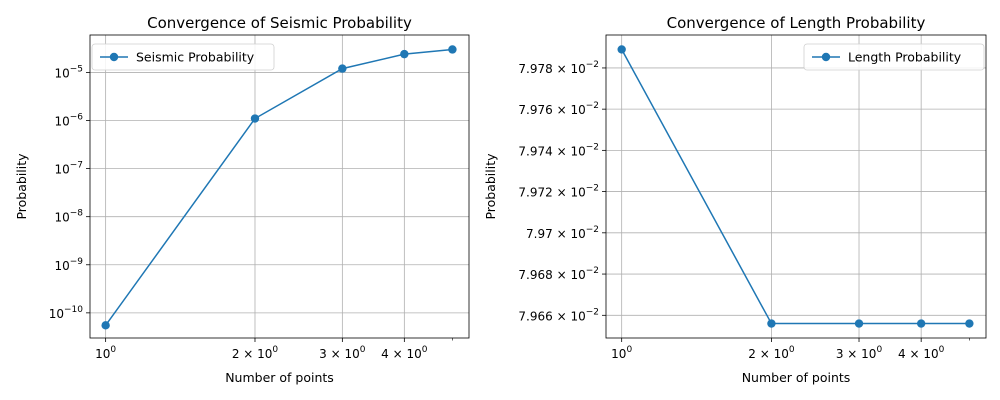 This screenshot has height=400, width=1000. What do you see at coordinates (68, 169) in the screenshot?
I see `y-tick-label: 10⁻⁷` at bounding box center [68, 169].